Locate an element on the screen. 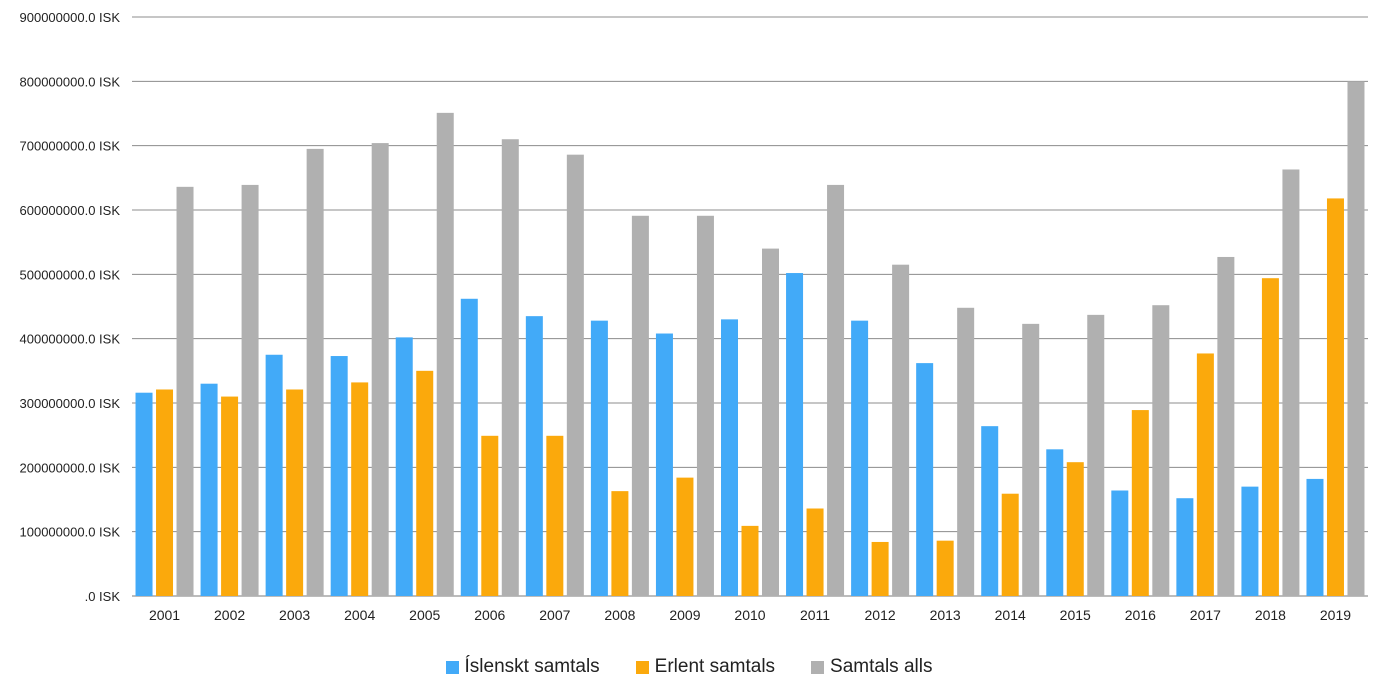 The image size is (1378, 680). bar-islenskt-2010 is located at coordinates (729, 457).